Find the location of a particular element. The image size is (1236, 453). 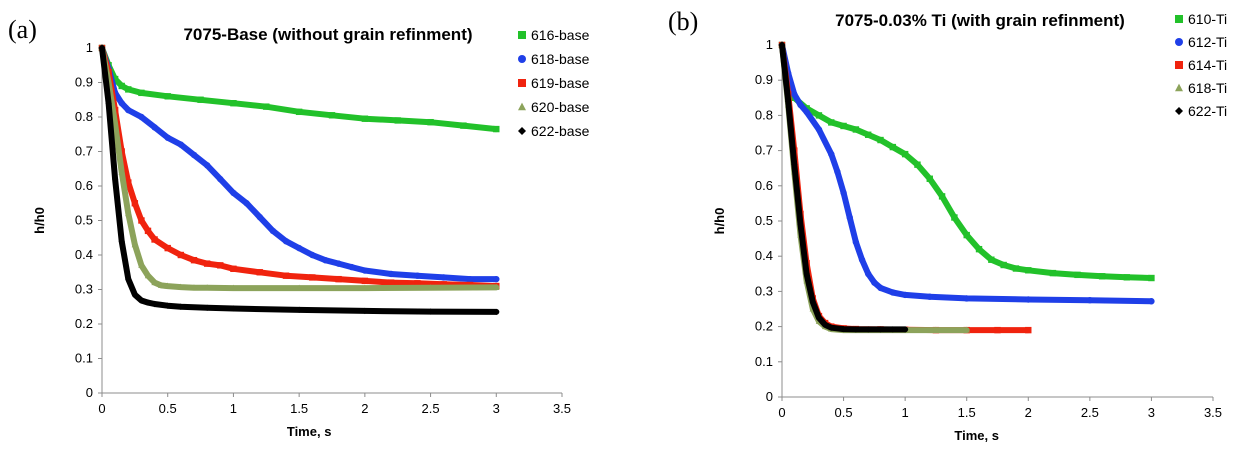

legend-marker-614-Ti is located at coordinates (1179, 65).